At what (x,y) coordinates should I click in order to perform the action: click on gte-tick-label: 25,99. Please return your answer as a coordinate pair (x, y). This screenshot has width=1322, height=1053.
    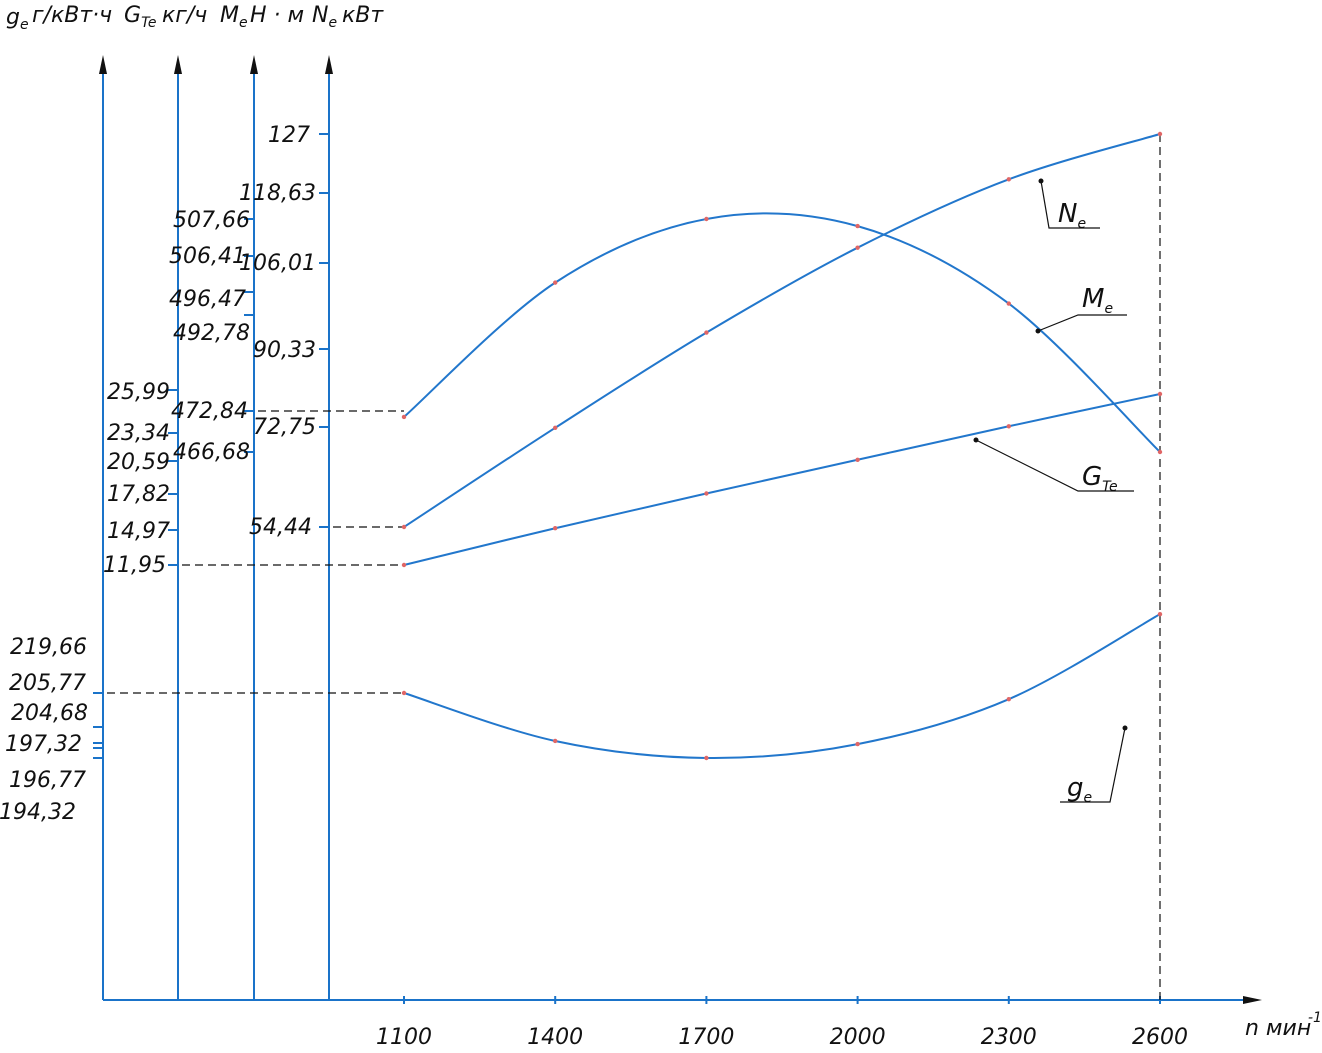
    Looking at the image, I should click on (138, 392).